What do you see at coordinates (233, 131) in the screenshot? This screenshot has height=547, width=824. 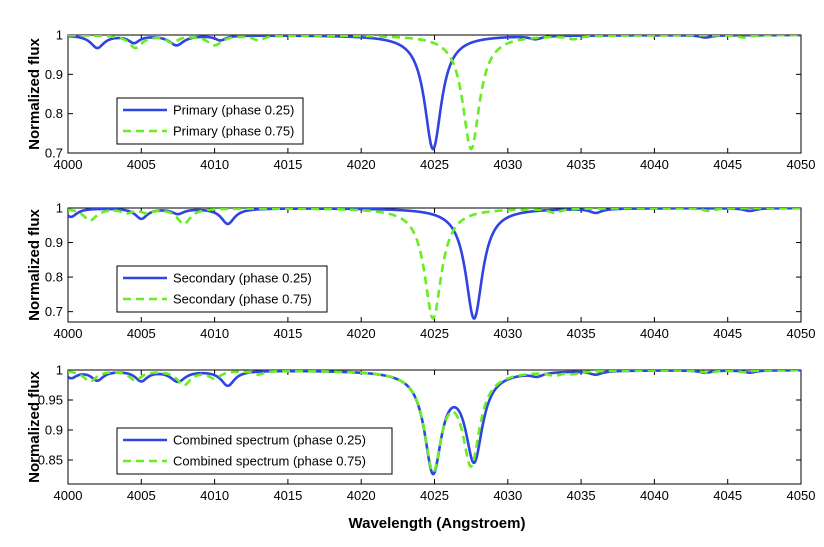 I see `legend-label: Primary (phase 0.75)` at bounding box center [233, 131].